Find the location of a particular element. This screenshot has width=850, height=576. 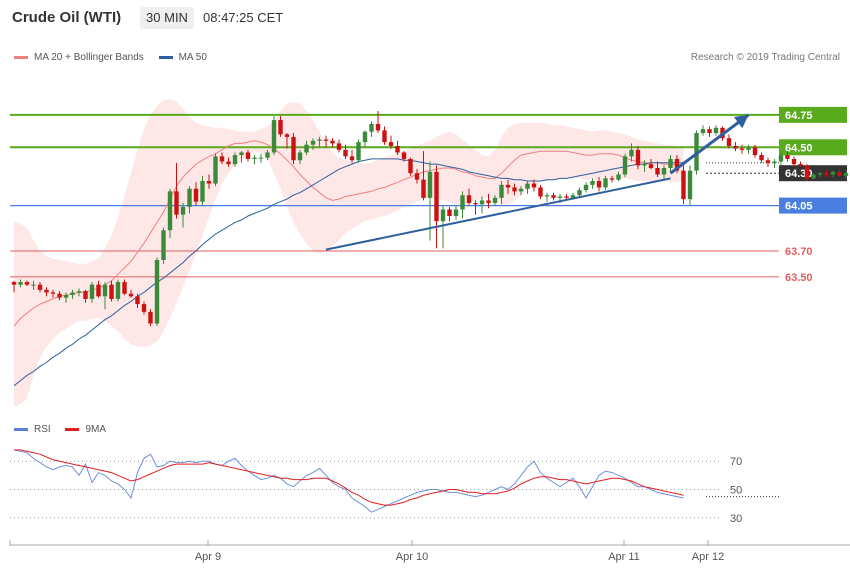

legend-swatch-9ma is located at coordinates (72, 429).